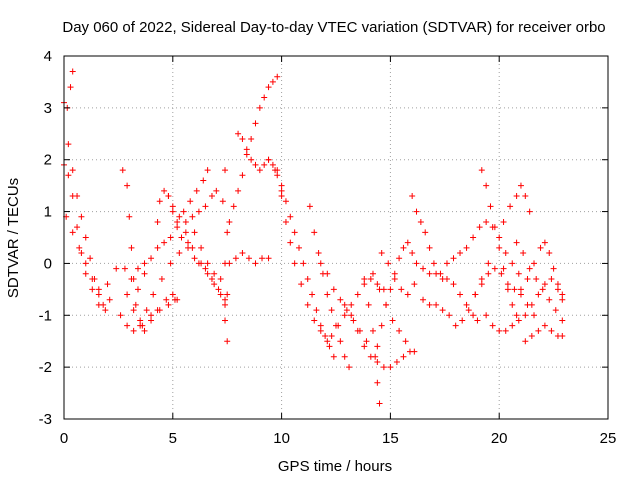  I want to click on series-s2, so click(84, 224).